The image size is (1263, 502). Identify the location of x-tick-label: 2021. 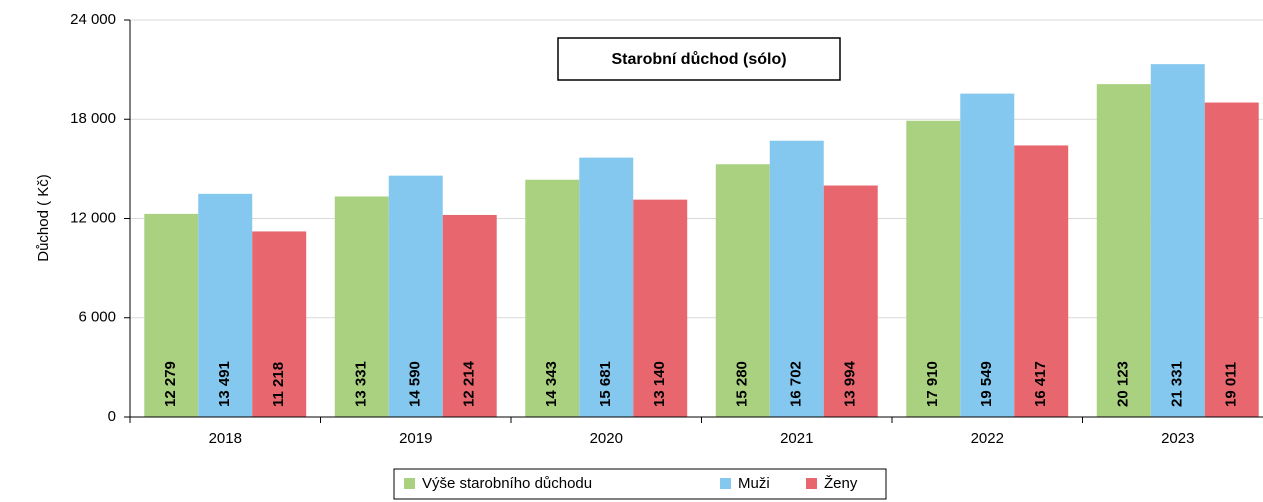
(796, 438).